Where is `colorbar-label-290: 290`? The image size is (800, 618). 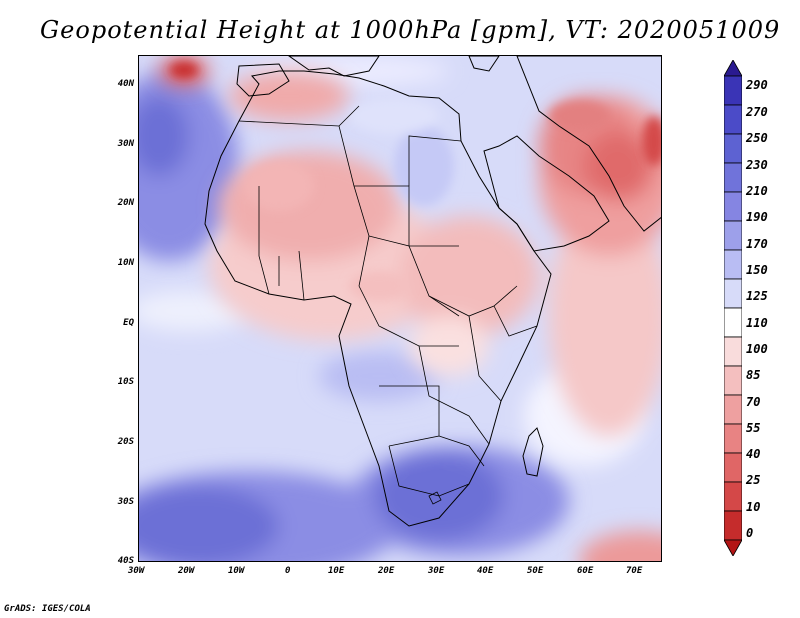 colorbar-label-290: 290 is located at coordinates (757, 85).